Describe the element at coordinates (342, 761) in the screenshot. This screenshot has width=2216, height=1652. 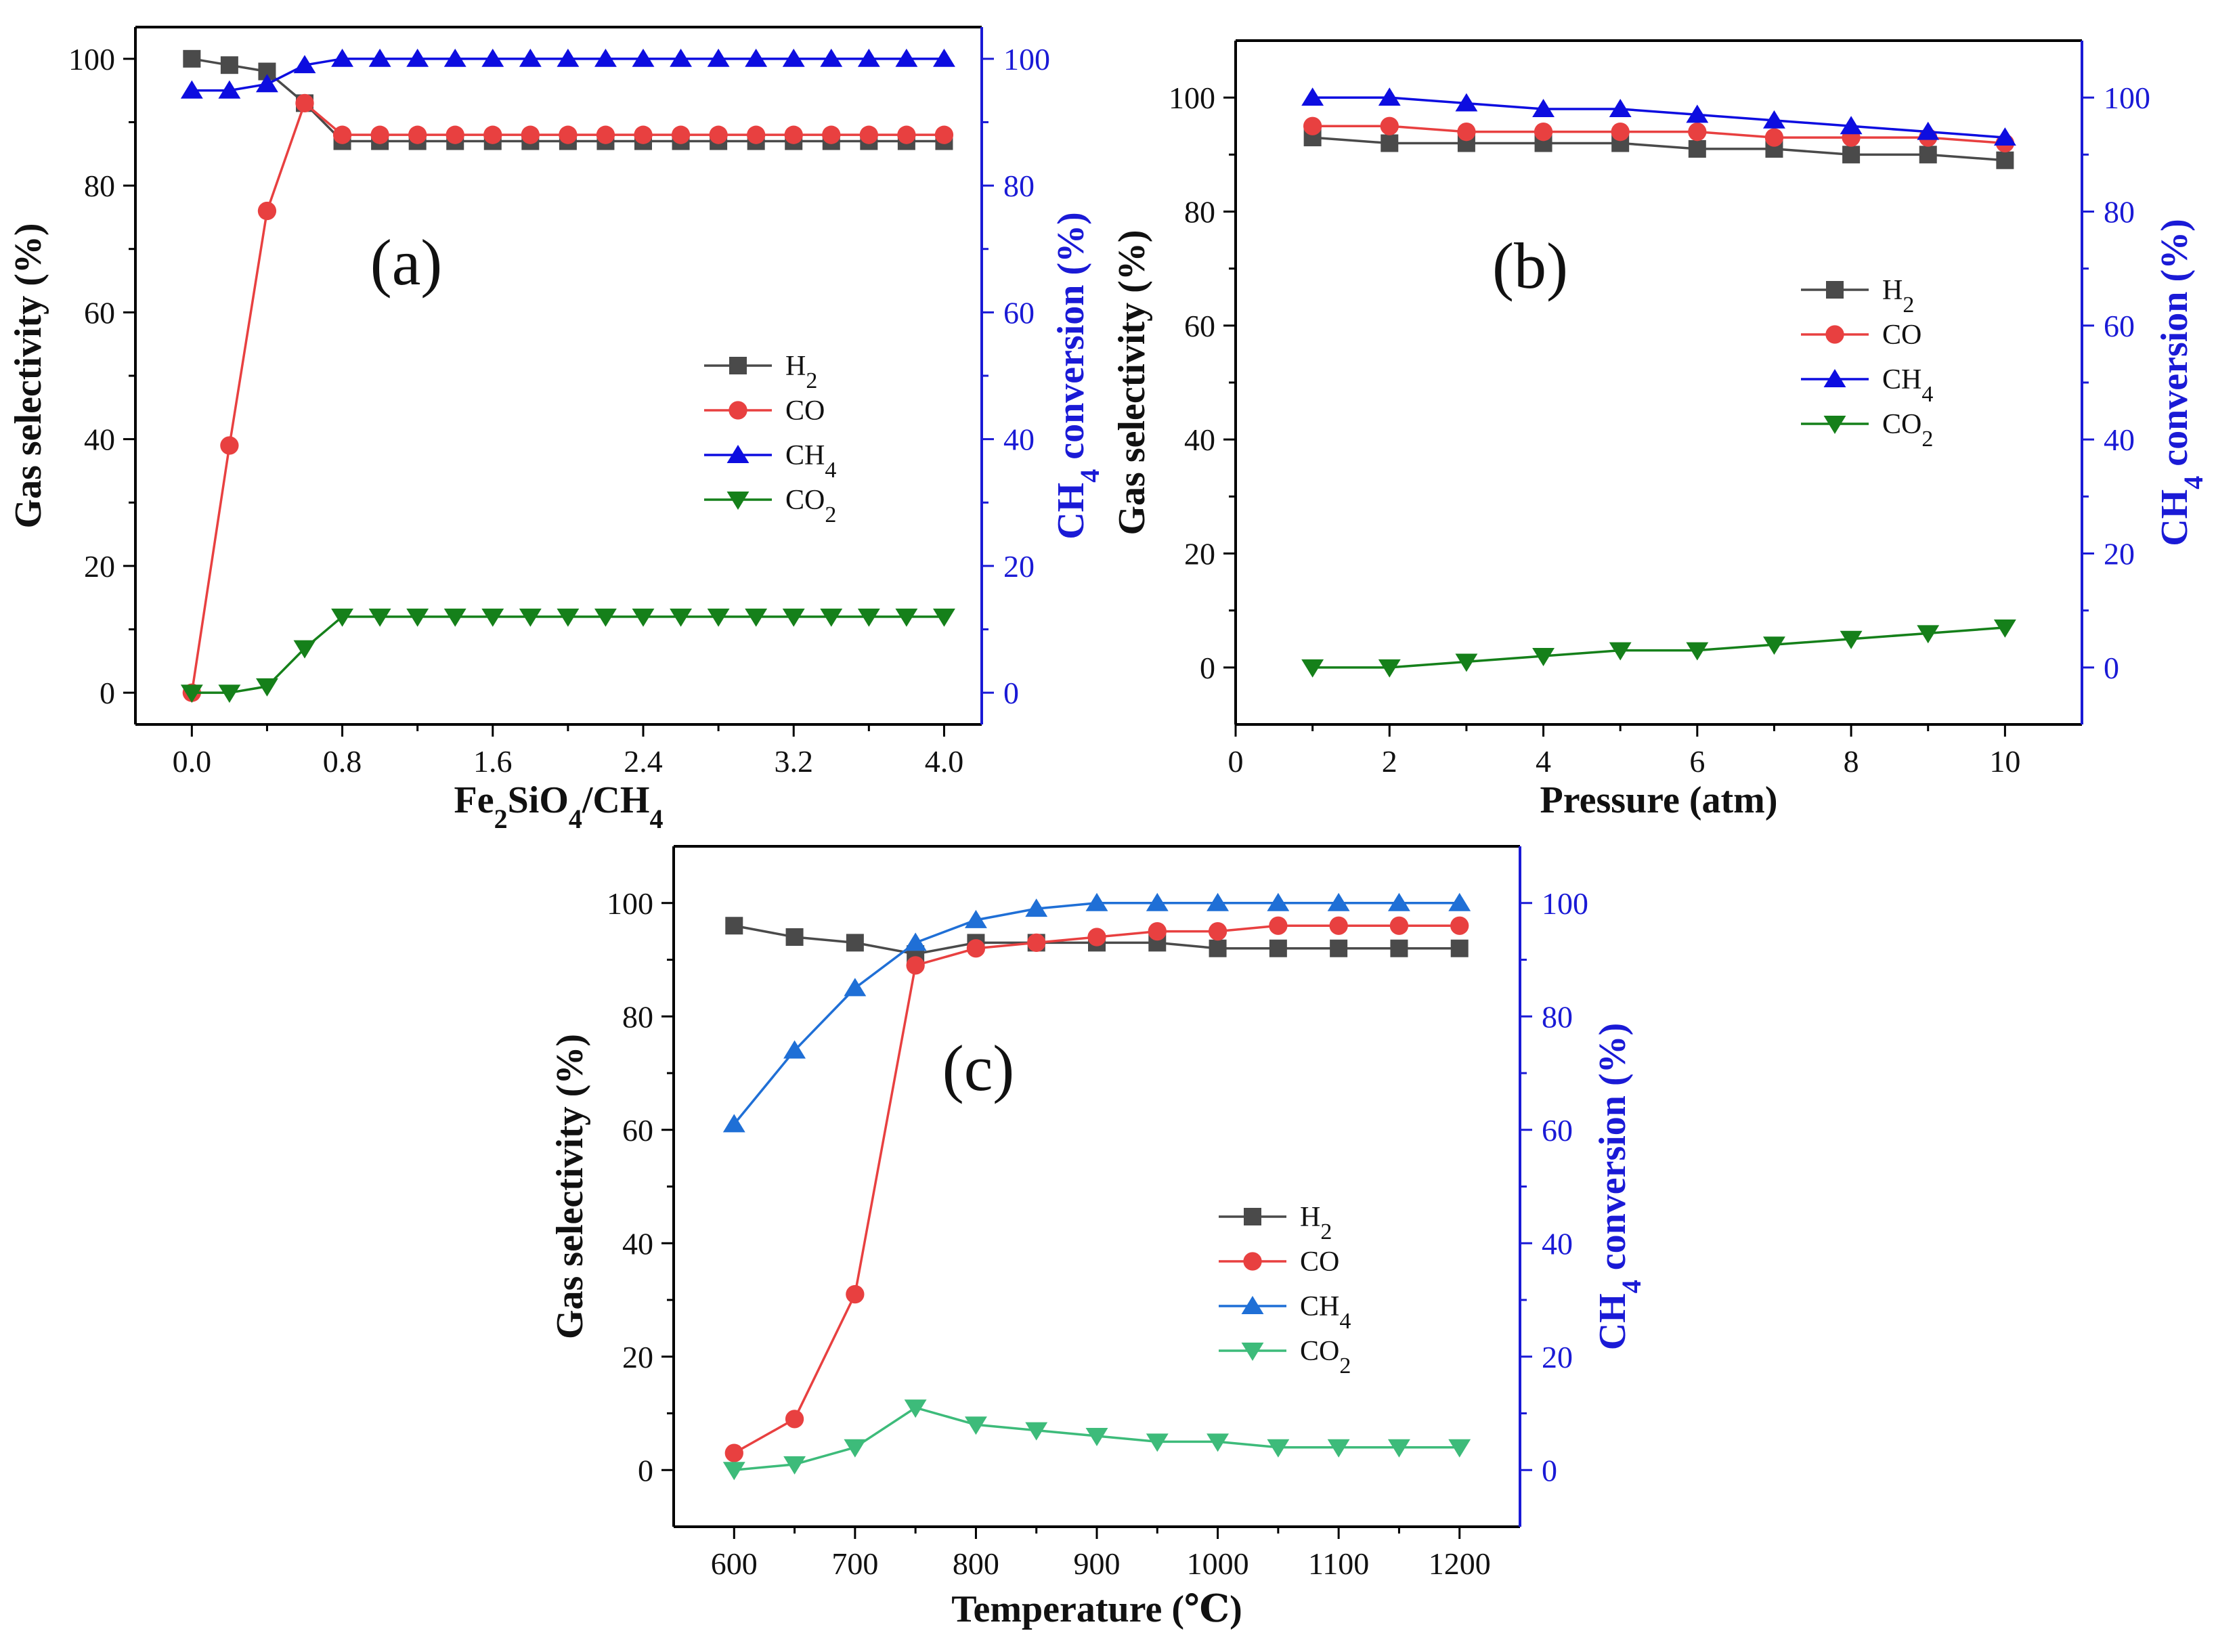
I see `x-tick-label: 0.8` at that location.